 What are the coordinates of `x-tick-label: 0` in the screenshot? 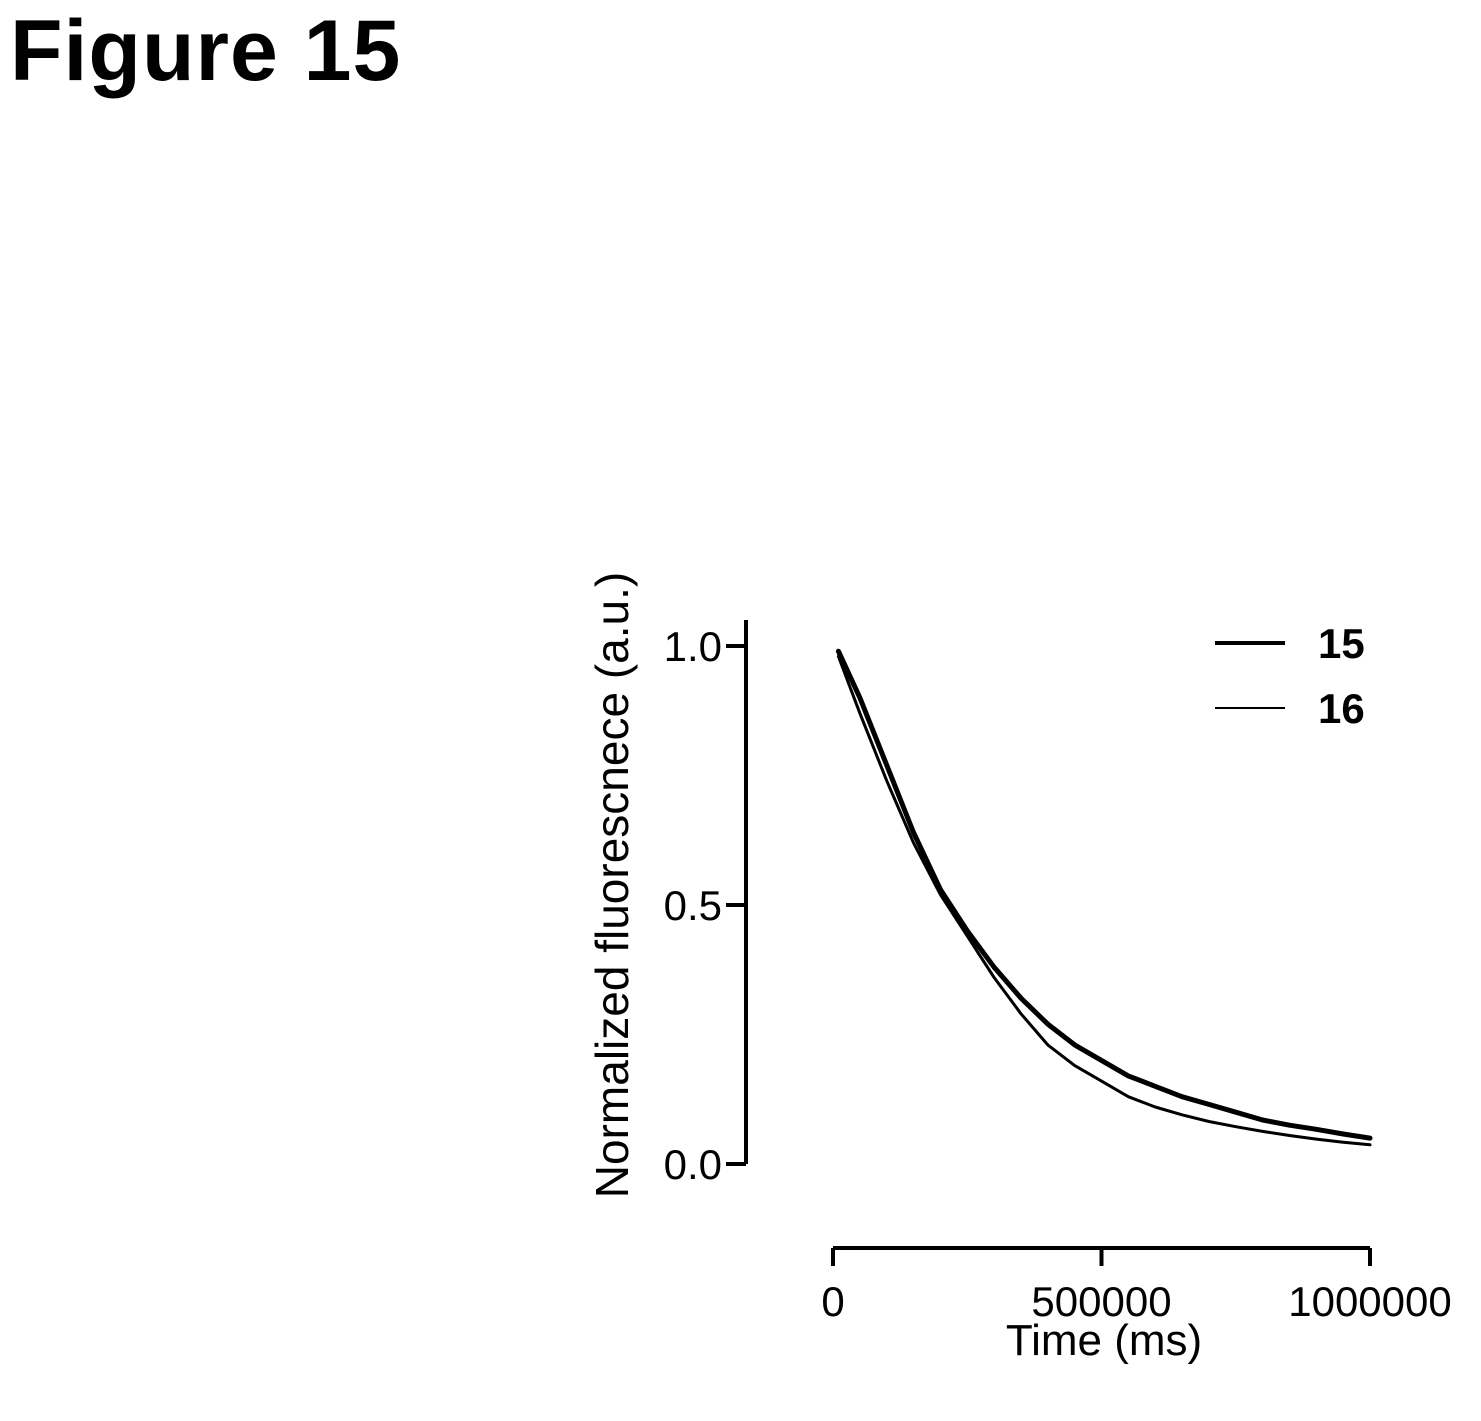 It's located at (832, 1301).